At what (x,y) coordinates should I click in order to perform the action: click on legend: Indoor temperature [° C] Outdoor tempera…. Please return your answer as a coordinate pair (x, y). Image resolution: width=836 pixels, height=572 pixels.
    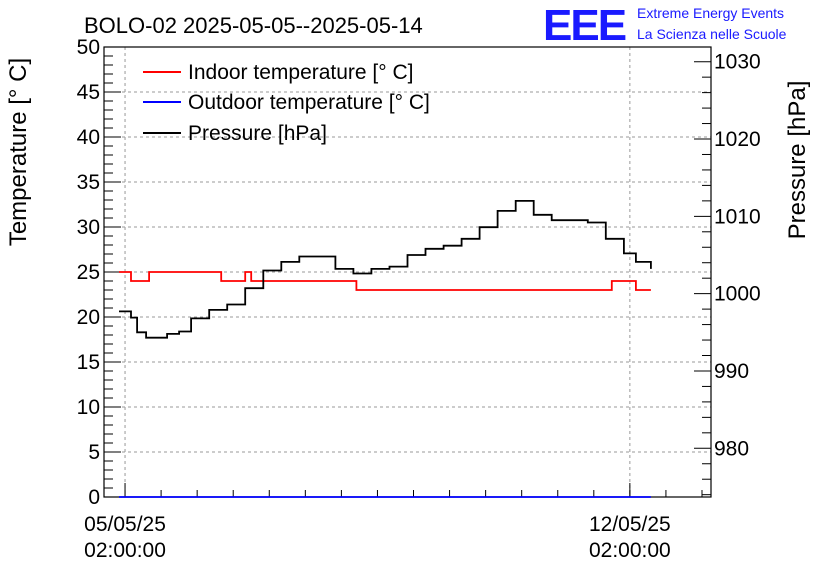
    Looking at the image, I should click on (286, 103).